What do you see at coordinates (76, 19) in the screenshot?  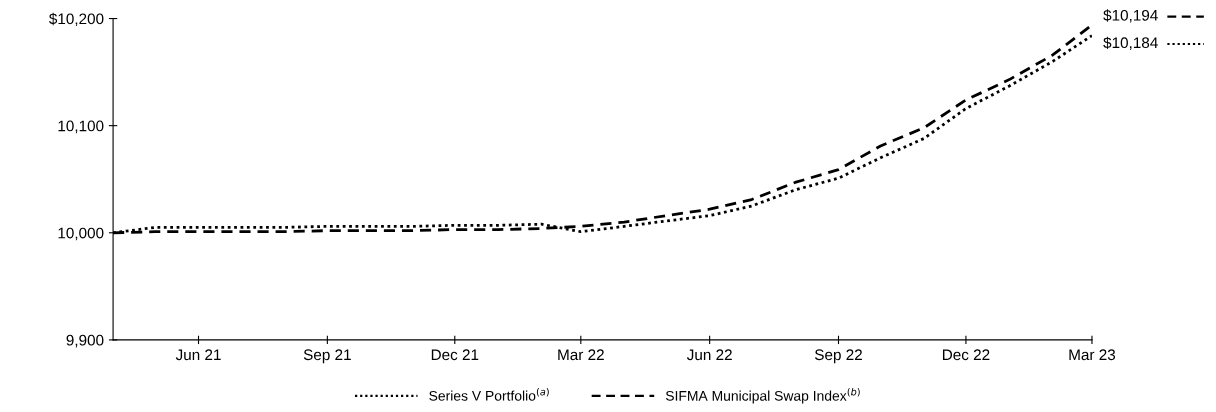 I see `y-tick-label: $10,200` at bounding box center [76, 19].